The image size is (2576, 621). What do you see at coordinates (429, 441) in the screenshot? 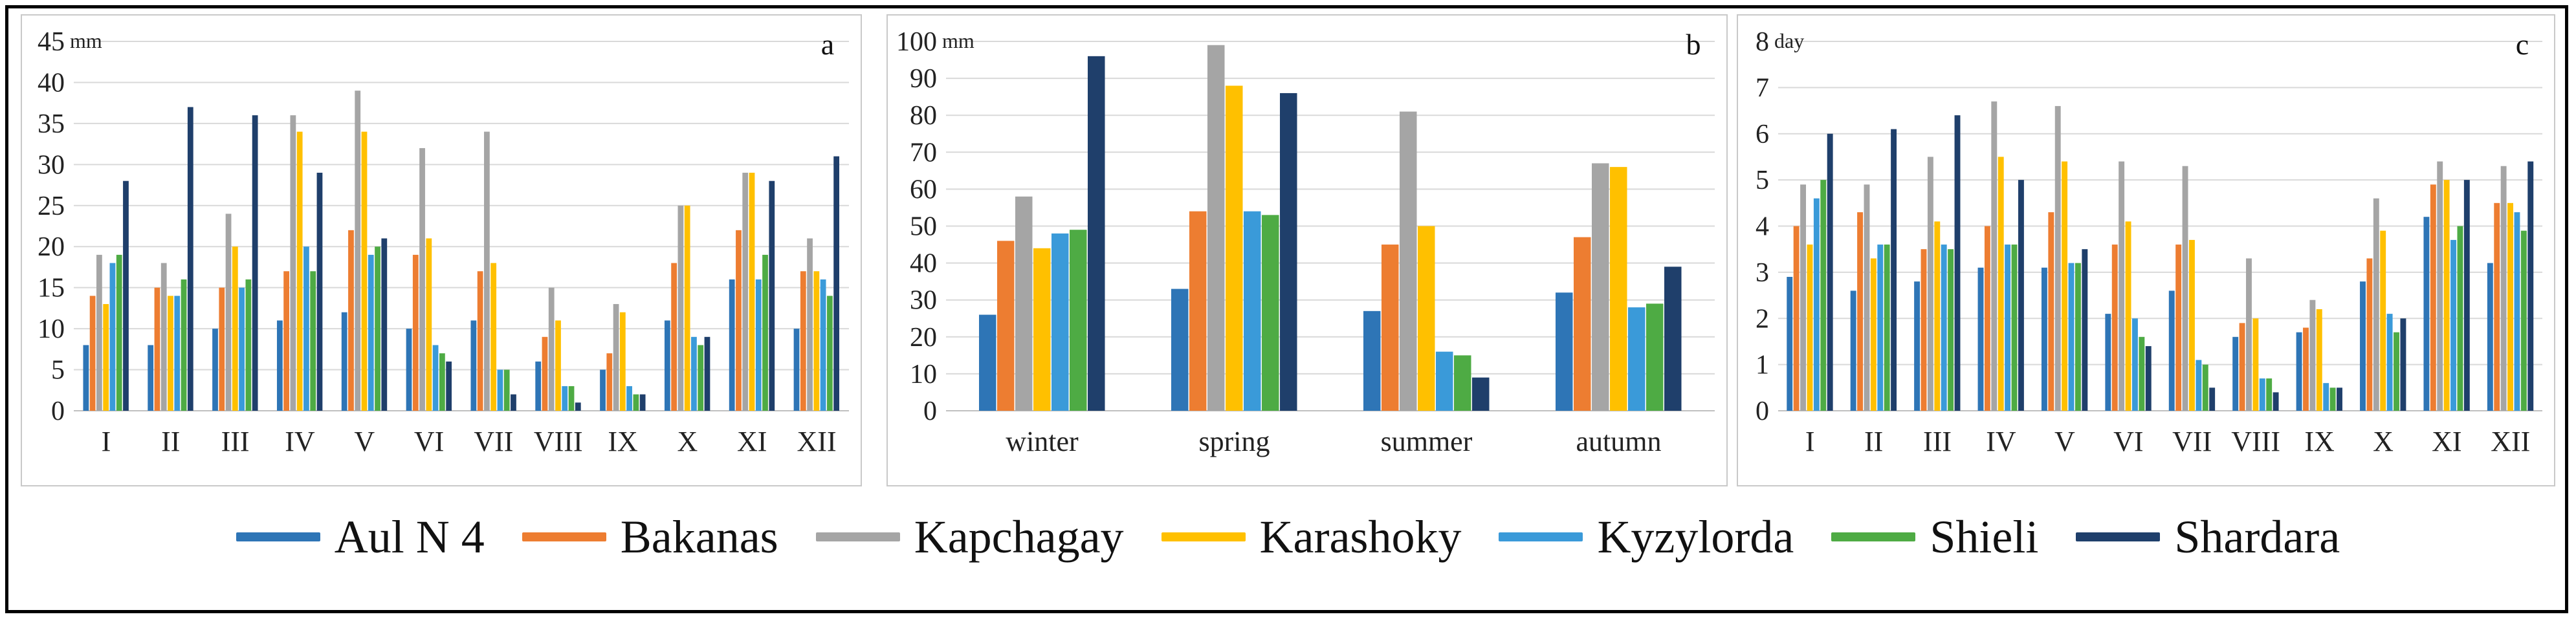
I see `x-tick-label: VI` at bounding box center [429, 441].